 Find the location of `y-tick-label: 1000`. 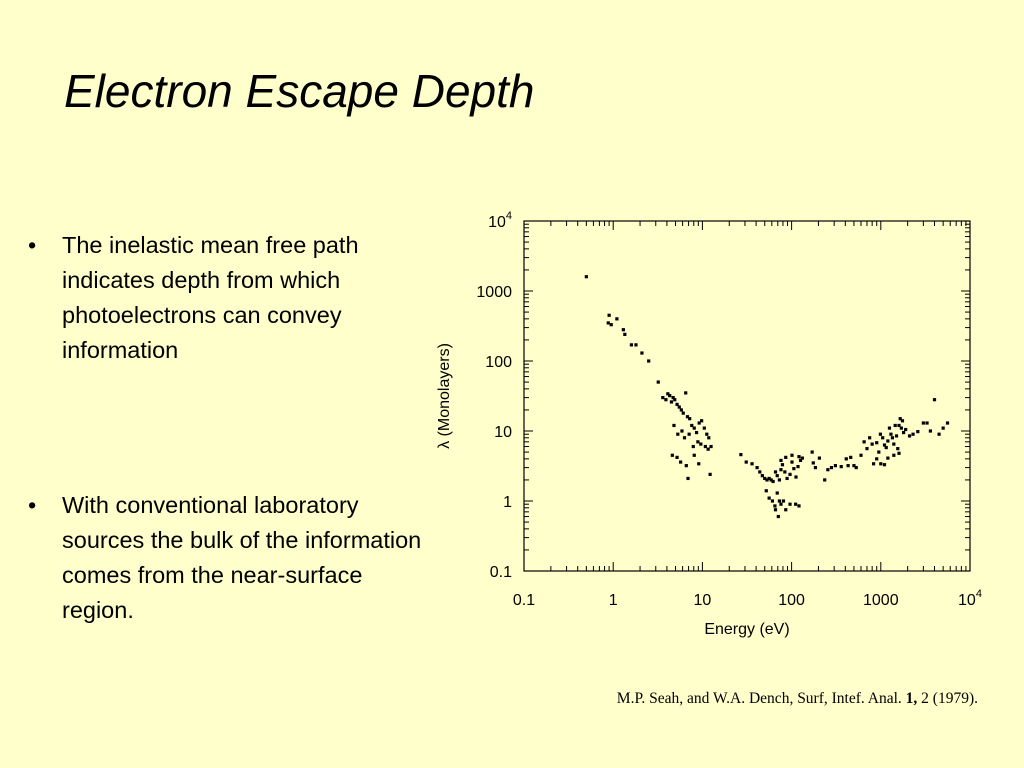

y-tick-label: 1000 is located at coordinates (494, 292).